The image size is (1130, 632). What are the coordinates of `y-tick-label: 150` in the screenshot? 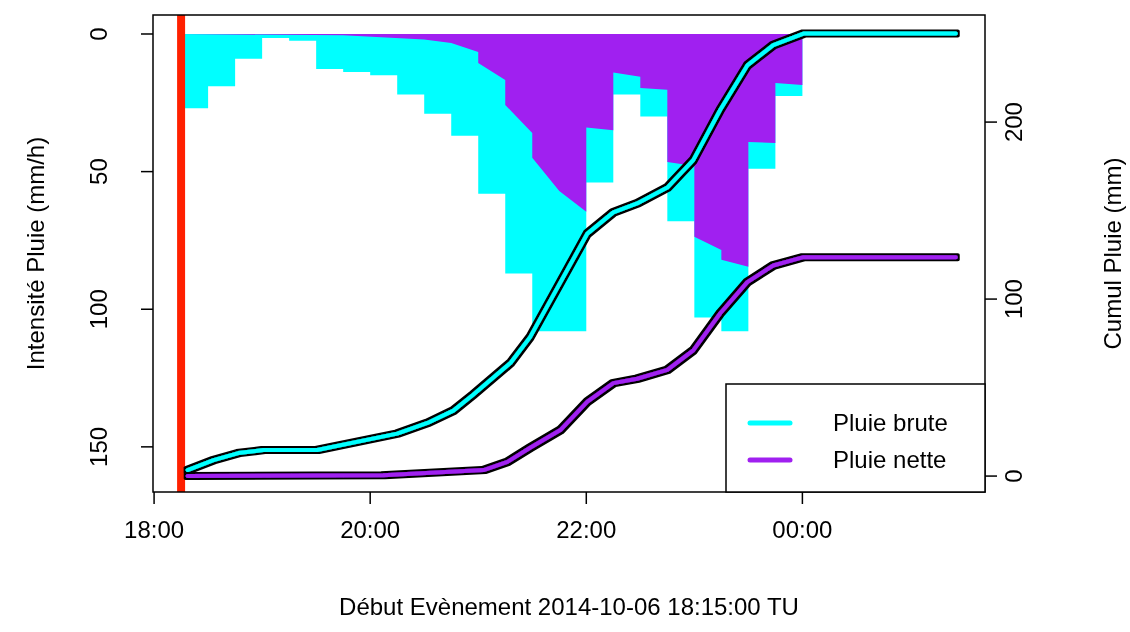 It's located at (99, 446).